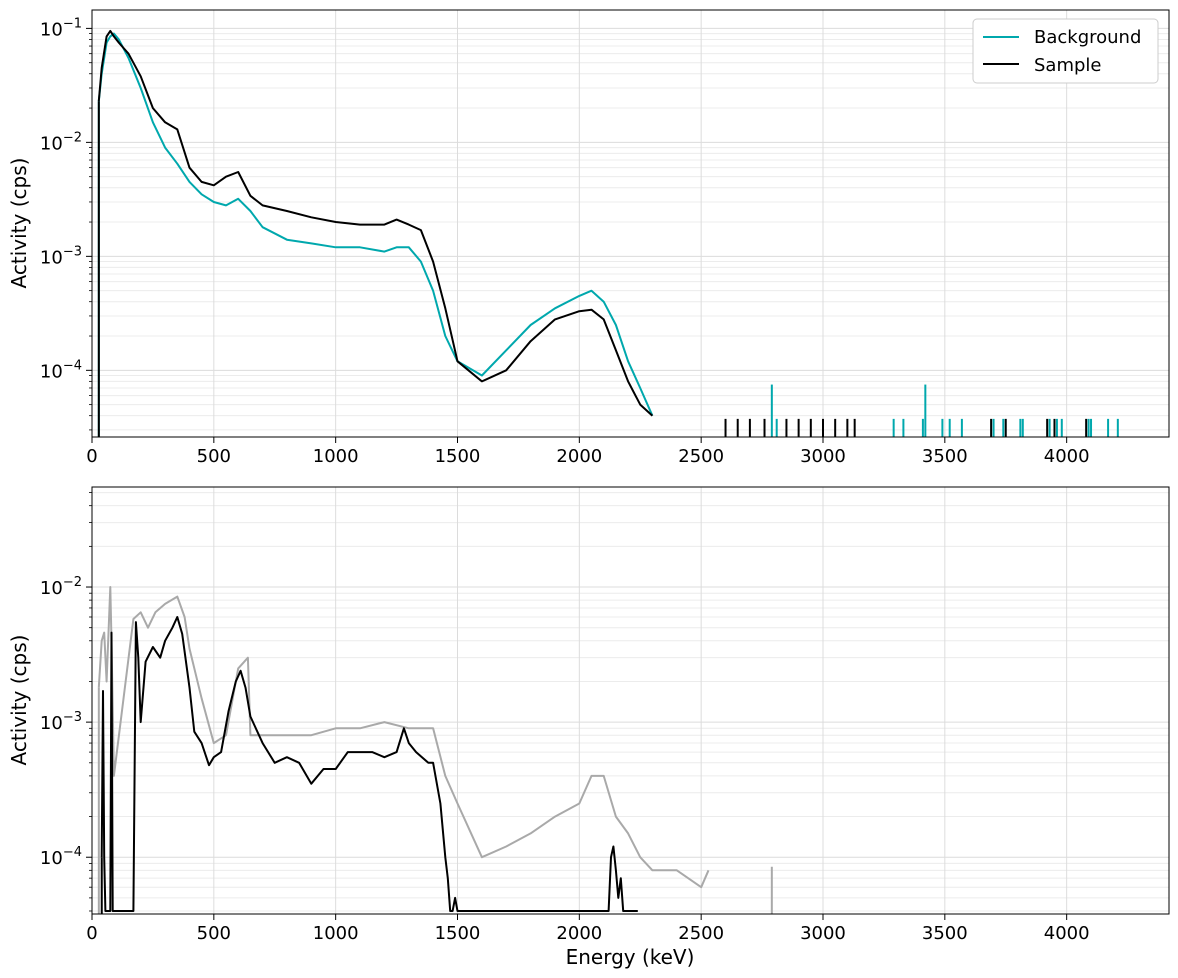  Describe the element at coordinates (91, 933) in the screenshot. I see `bottom-x-tick-label: 0` at that location.